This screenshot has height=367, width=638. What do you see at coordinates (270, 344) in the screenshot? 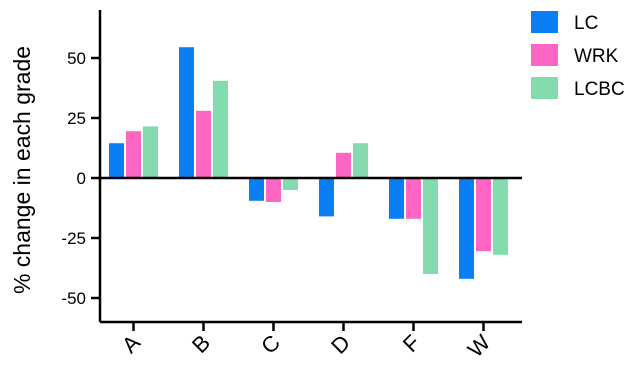
I see `x-tick-label: C` at bounding box center [270, 344].